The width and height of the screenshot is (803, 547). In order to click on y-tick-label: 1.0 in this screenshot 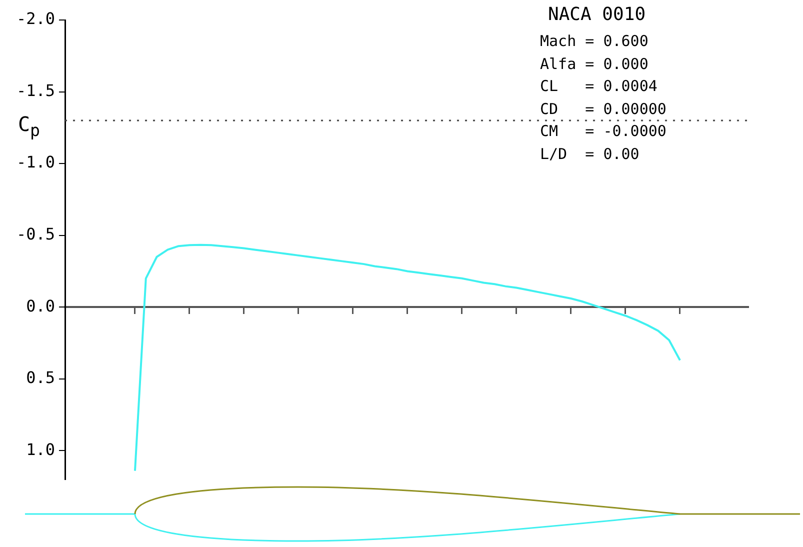, I will do `click(40, 449)`.